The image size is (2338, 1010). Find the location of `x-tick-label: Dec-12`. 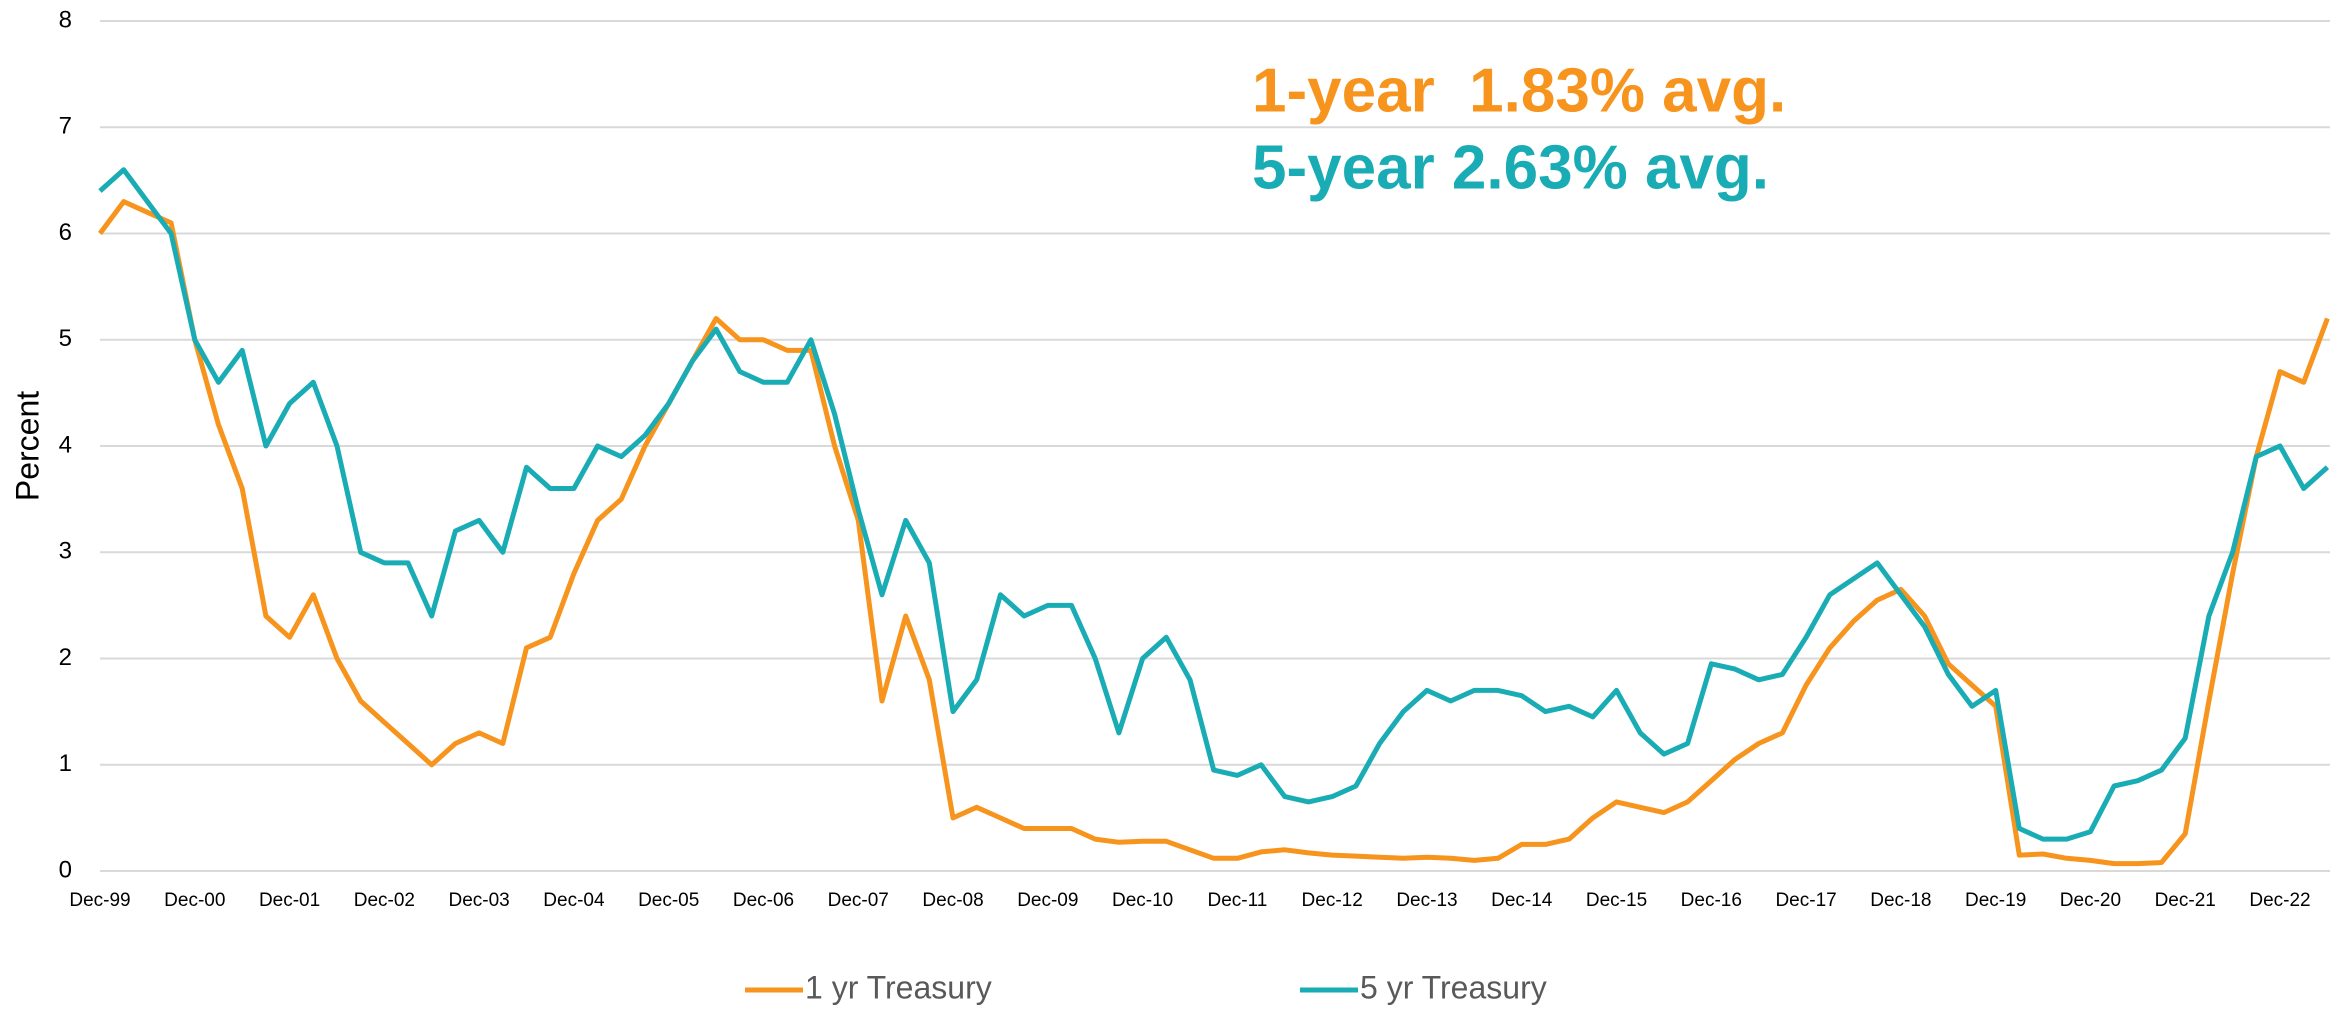

x-tick-label: Dec-12 is located at coordinates (1332, 900).